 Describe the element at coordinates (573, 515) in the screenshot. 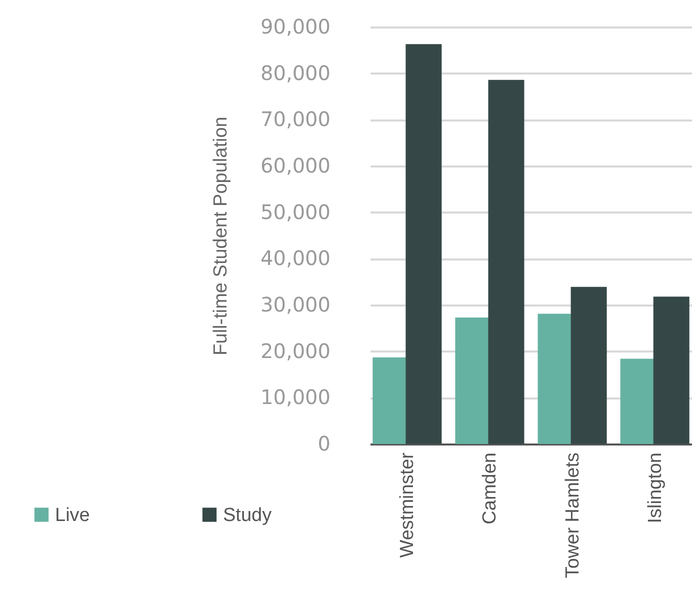

I see `x-tick-label: Tower Hamlets` at that location.